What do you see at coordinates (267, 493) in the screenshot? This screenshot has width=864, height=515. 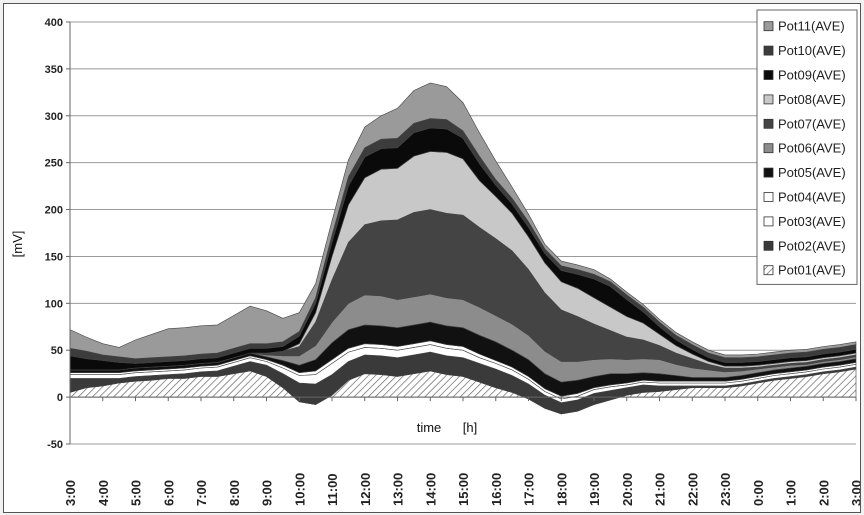 I see `x-tick-label: 9:00` at bounding box center [267, 493].